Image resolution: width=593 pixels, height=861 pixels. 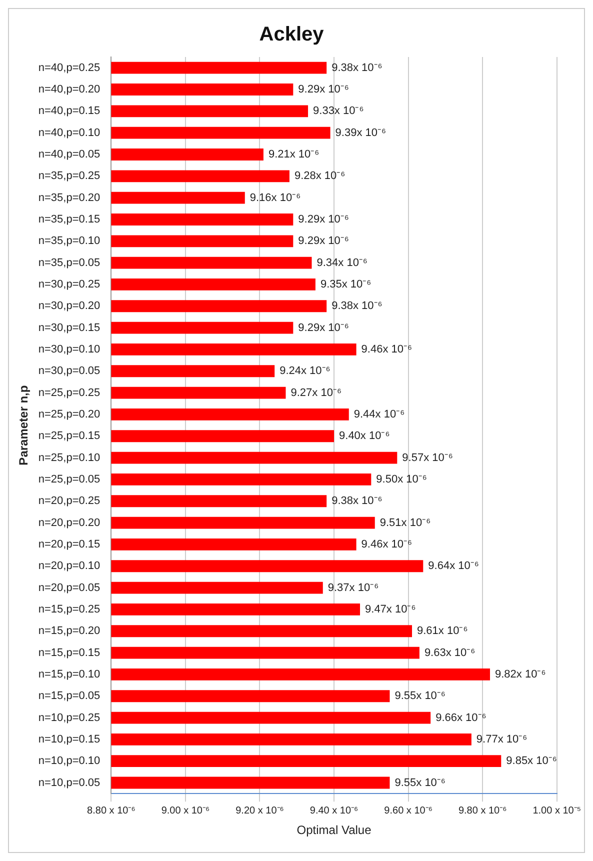 What do you see at coordinates (69, 674) in the screenshot?
I see `y-tick-label: n=15,p=0.10` at bounding box center [69, 674].